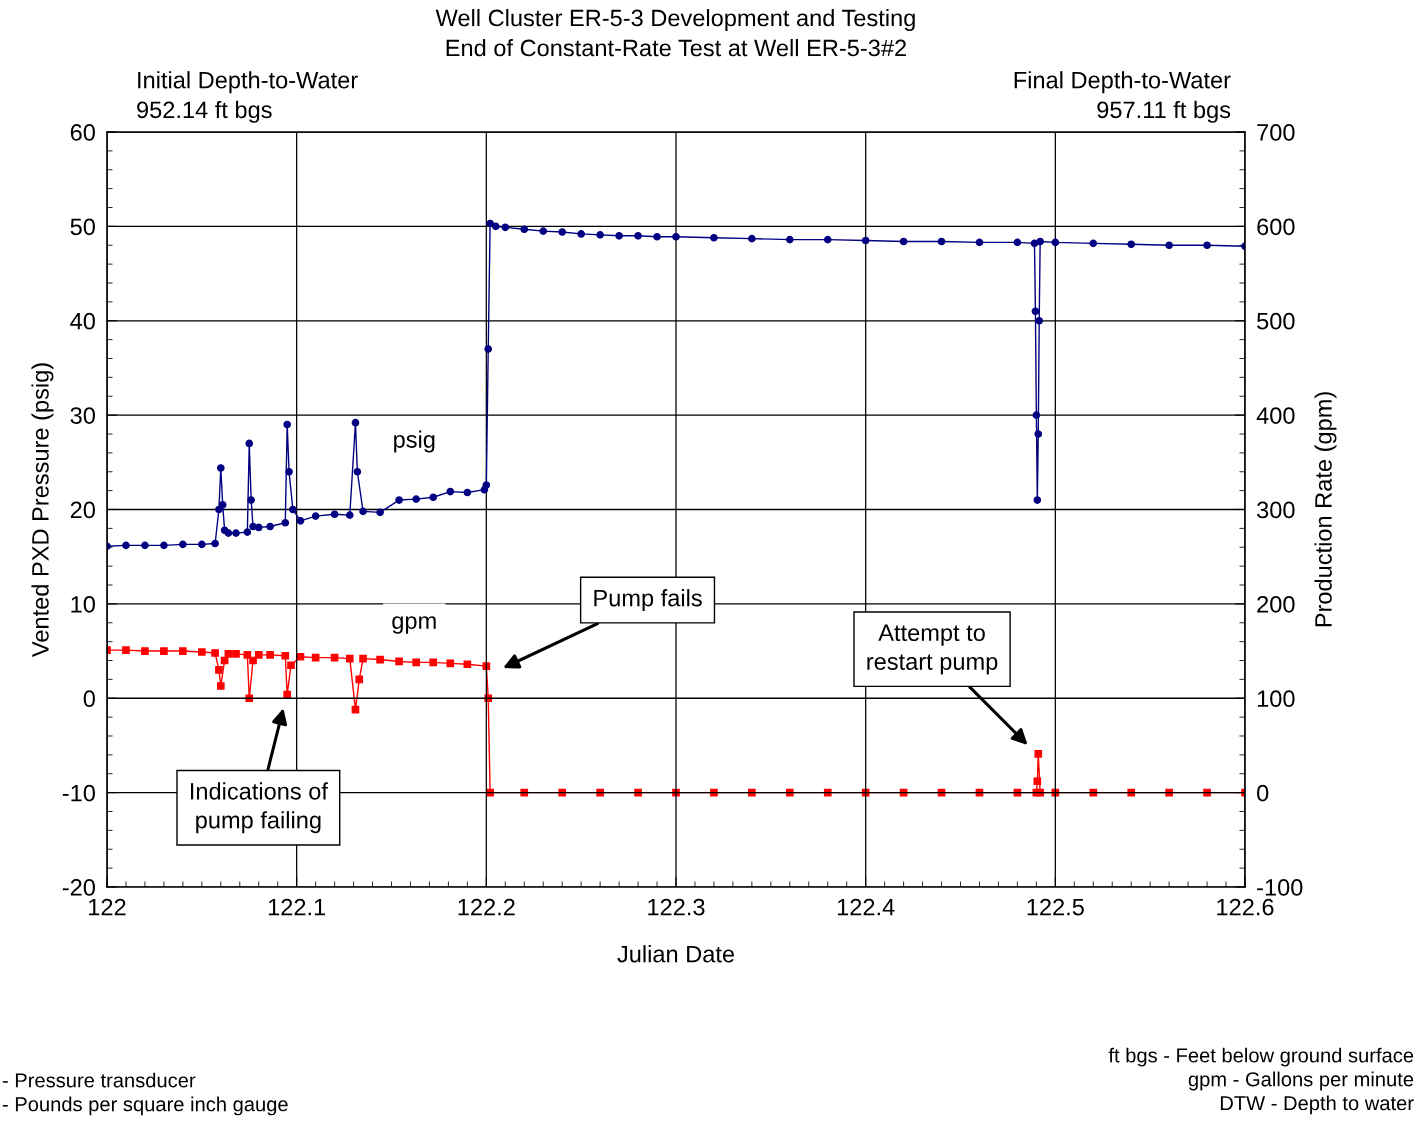 The image size is (1423, 1122). What do you see at coordinates (648, 600) in the screenshot?
I see `annotation: Pump fails` at bounding box center [648, 600].